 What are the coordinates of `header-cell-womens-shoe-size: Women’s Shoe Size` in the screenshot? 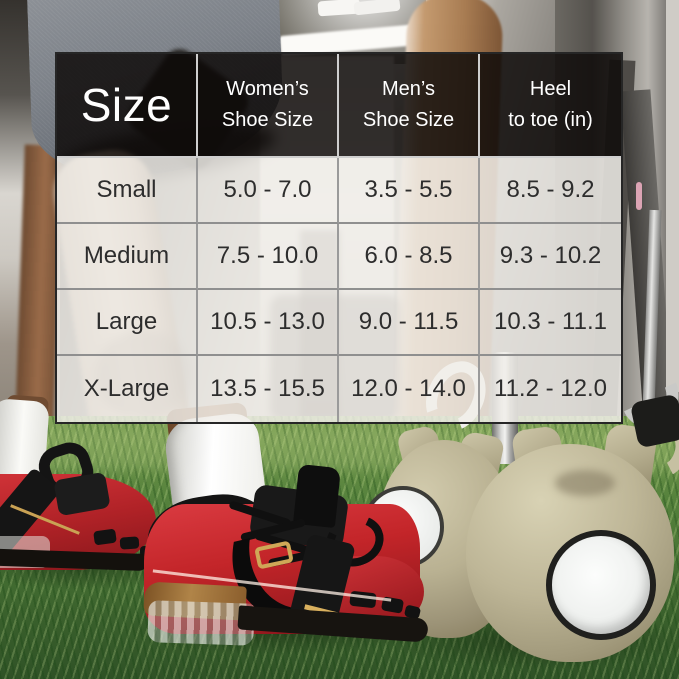 It's located at (268, 106).